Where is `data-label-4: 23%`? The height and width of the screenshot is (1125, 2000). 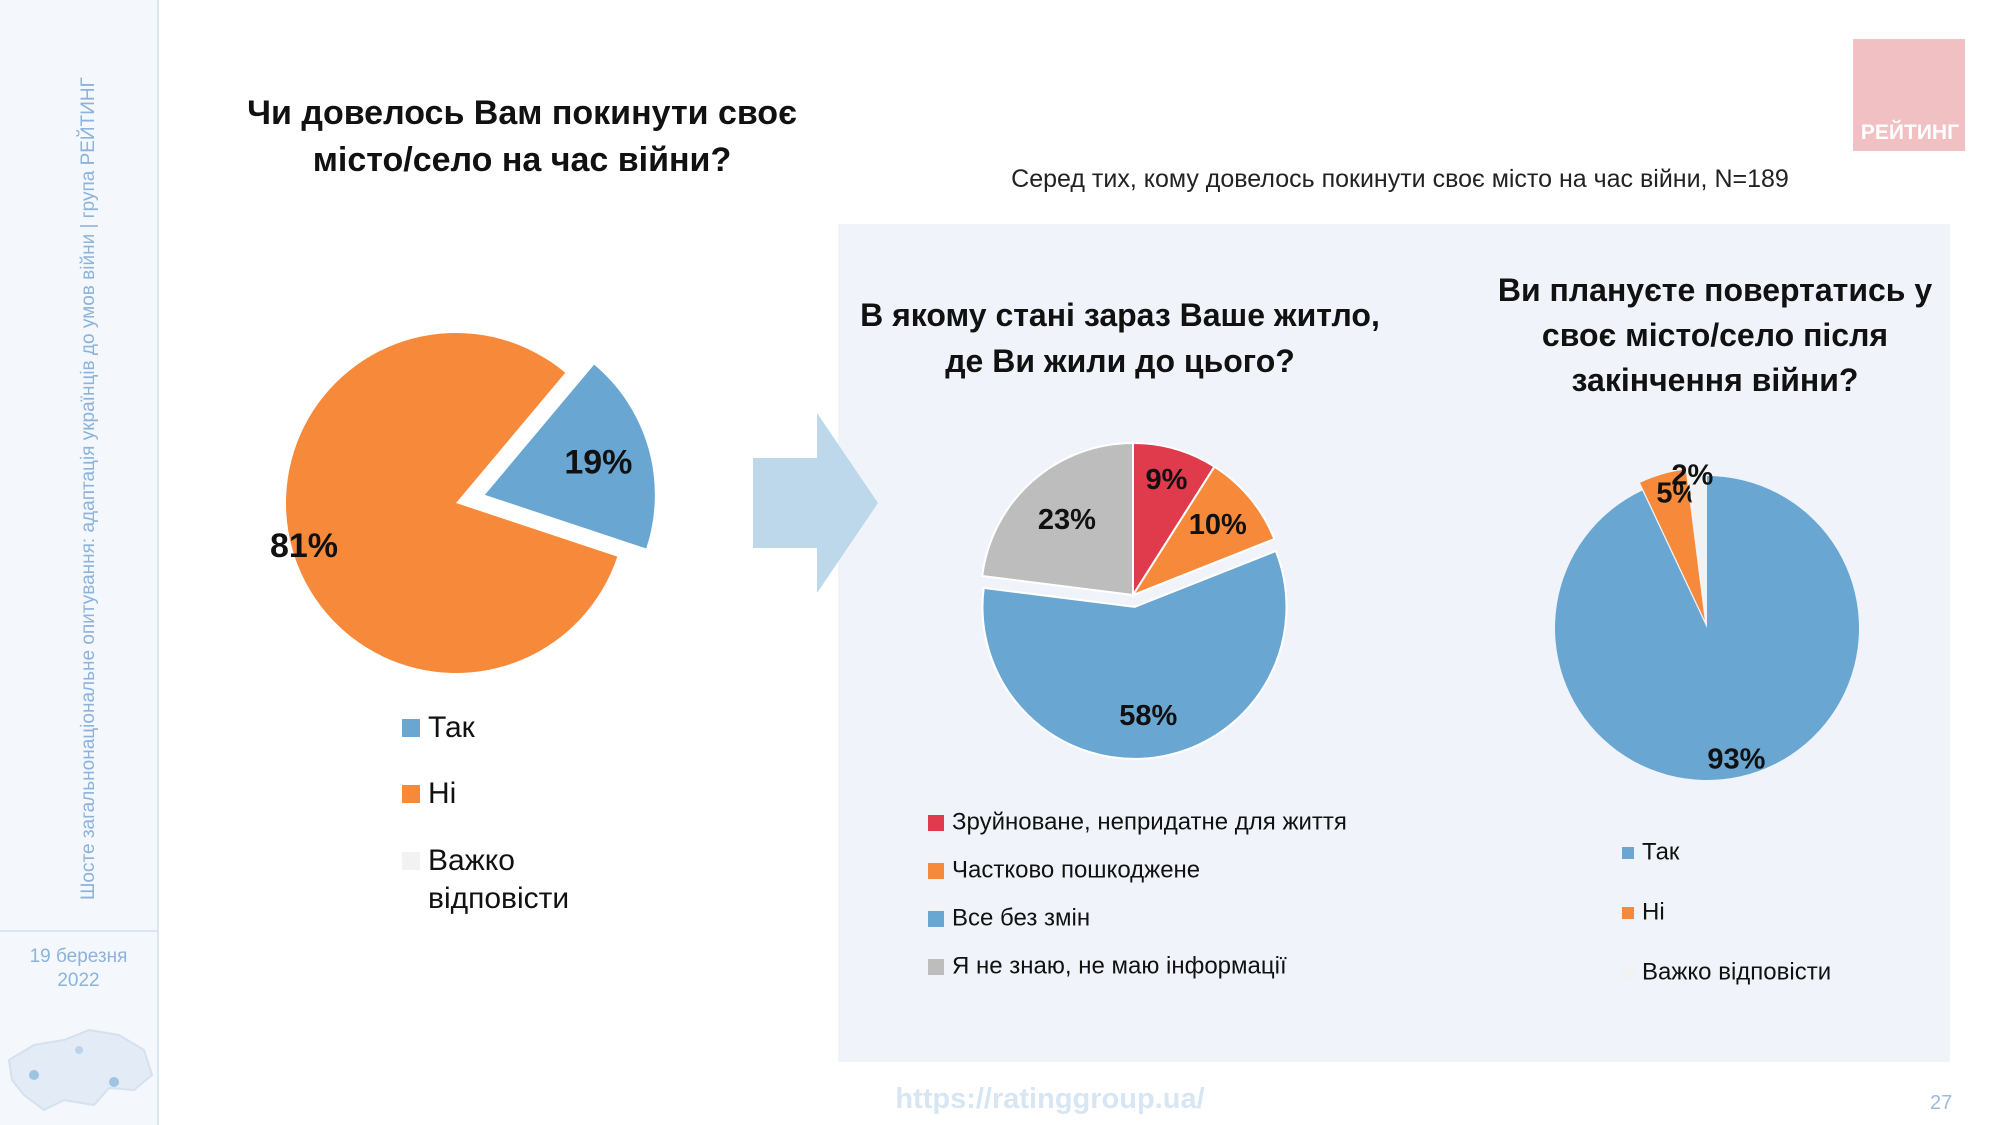
data-label-4: 23% is located at coordinates (1067, 520).